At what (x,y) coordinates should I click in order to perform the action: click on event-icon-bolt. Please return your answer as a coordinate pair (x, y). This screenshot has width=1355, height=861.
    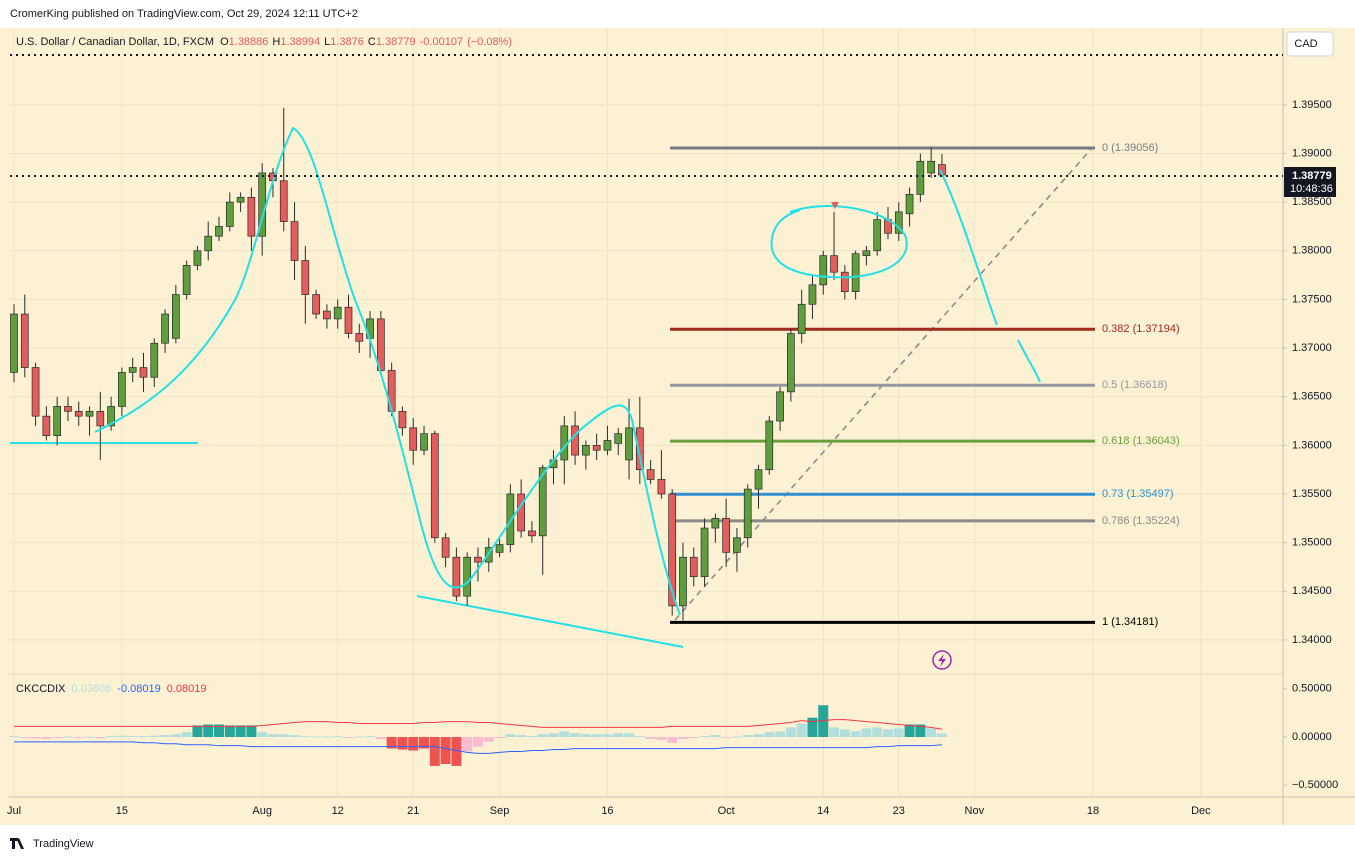
    Looking at the image, I should click on (942, 660).